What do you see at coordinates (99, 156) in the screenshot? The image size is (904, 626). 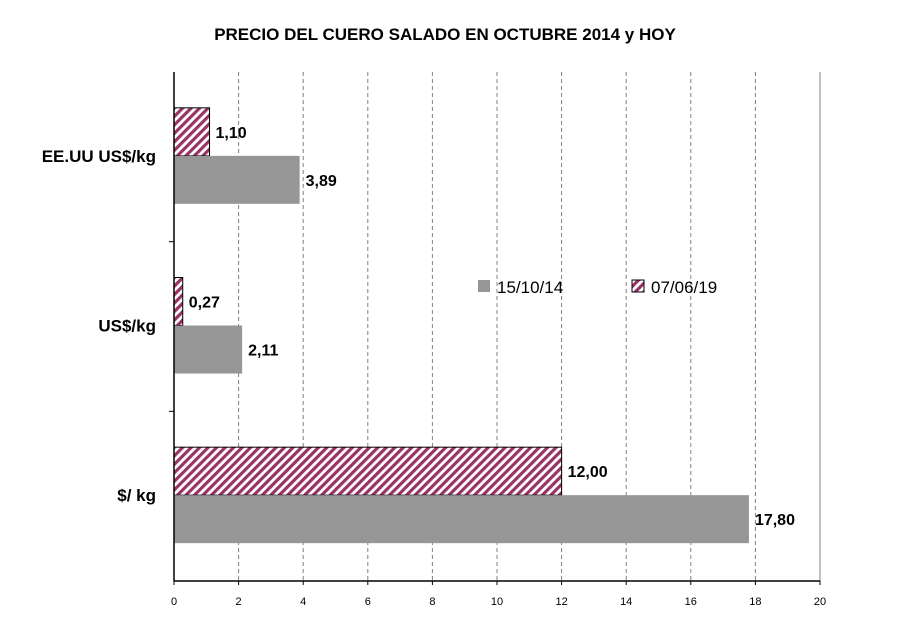 I see `category-label: EE.UU US$/kg` at bounding box center [99, 156].